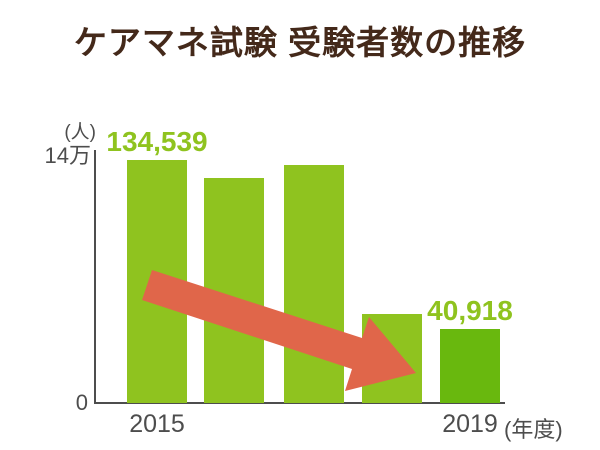 The width and height of the screenshot is (600, 450). I want to click on y-axis-zero-tick-label: 0, so click(81, 402).